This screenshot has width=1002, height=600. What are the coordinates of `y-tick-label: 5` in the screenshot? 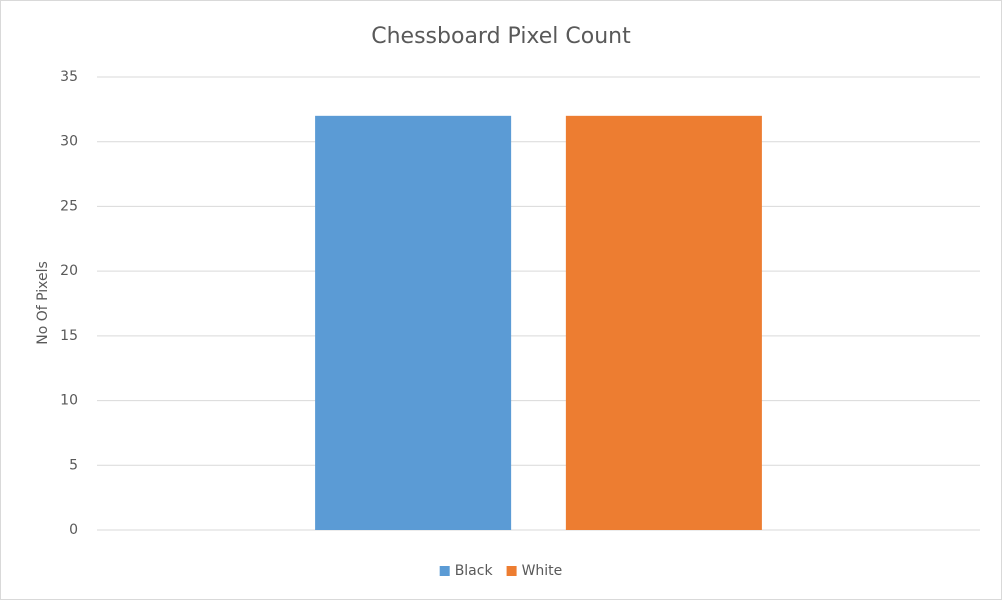 It's located at (73, 465).